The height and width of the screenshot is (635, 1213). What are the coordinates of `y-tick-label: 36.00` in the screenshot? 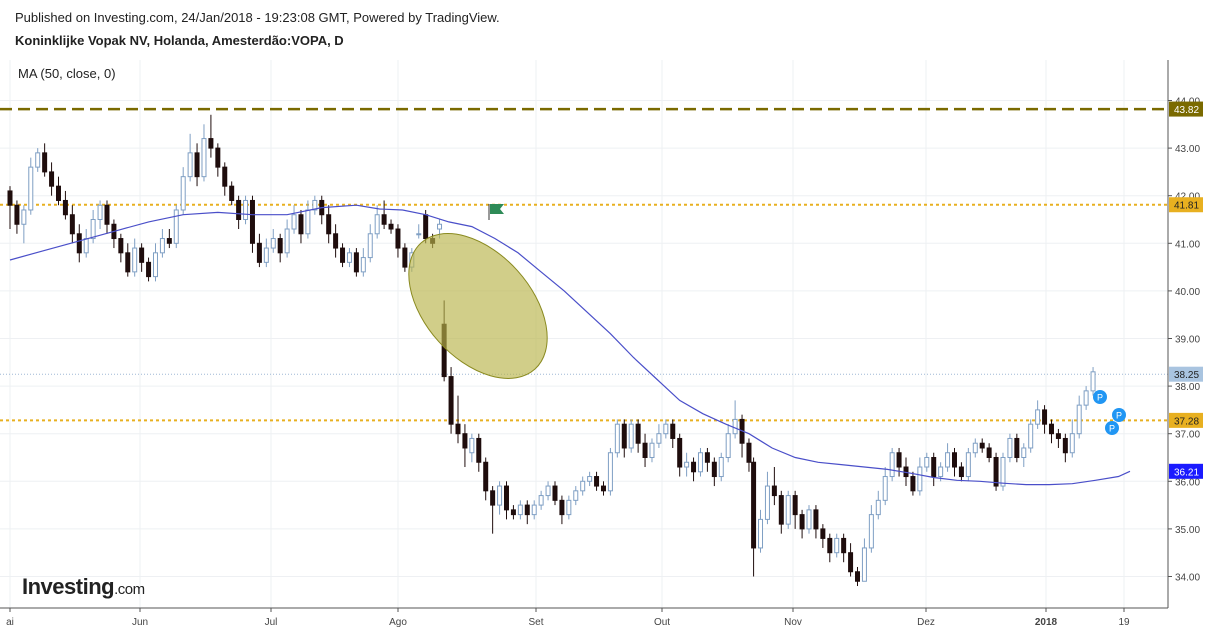 It's located at (1187, 482).